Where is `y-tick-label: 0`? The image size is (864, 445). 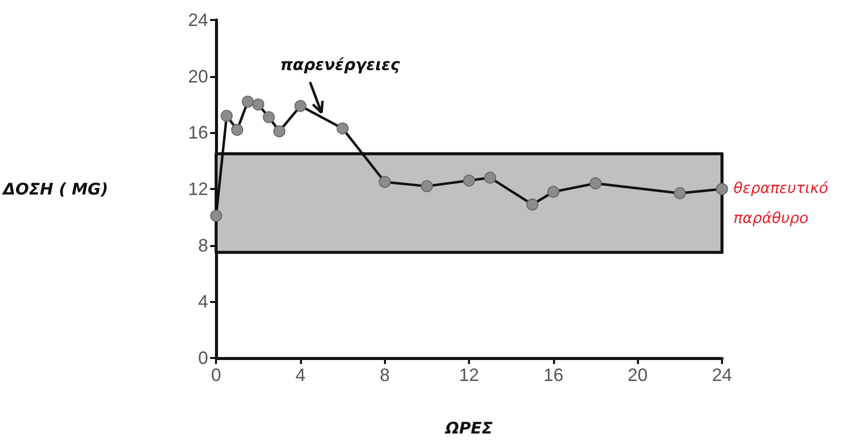 y-tick-label: 0 is located at coordinates (203, 358).